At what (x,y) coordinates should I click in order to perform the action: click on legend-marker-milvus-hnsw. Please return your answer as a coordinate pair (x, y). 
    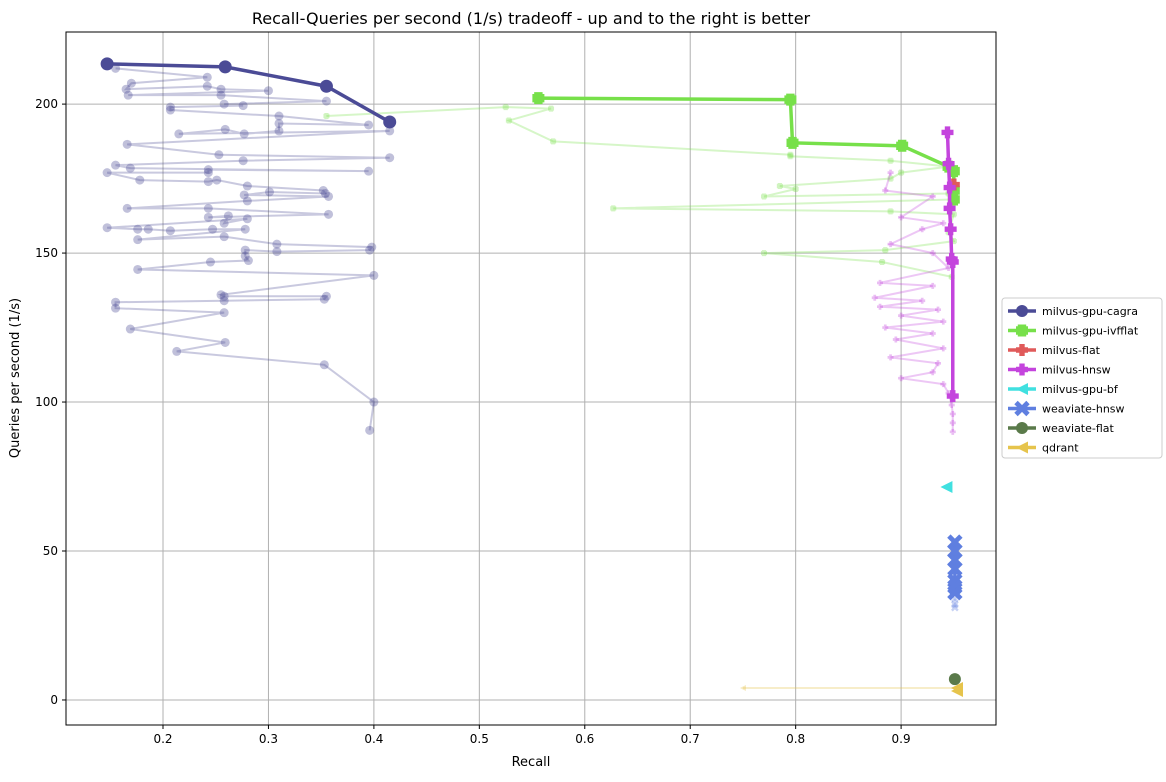
    Looking at the image, I should click on (1021, 369).